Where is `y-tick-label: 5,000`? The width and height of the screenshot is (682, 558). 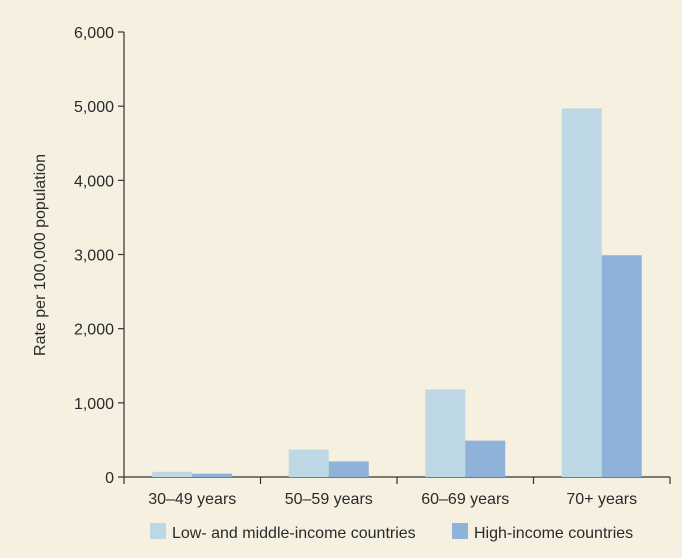 y-tick-label: 5,000 is located at coordinates (94, 107).